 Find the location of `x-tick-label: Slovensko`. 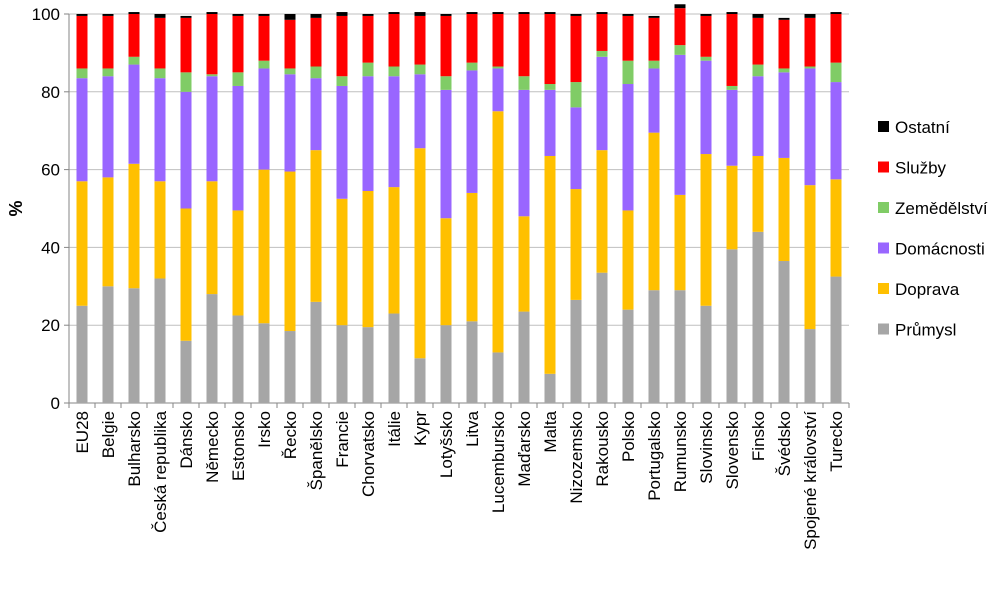

x-tick-label: Slovensko is located at coordinates (732, 450).